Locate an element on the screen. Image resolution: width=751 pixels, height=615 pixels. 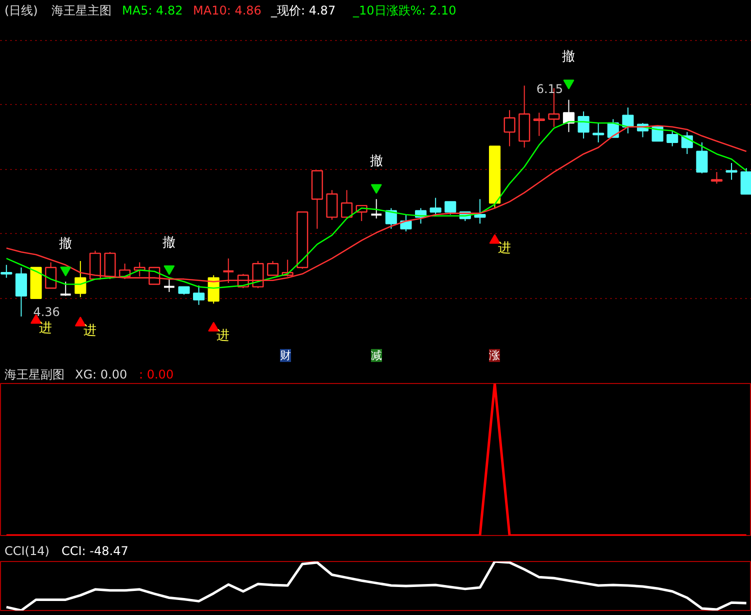
text: MA10: 4.86 is located at coordinates (227, 11).